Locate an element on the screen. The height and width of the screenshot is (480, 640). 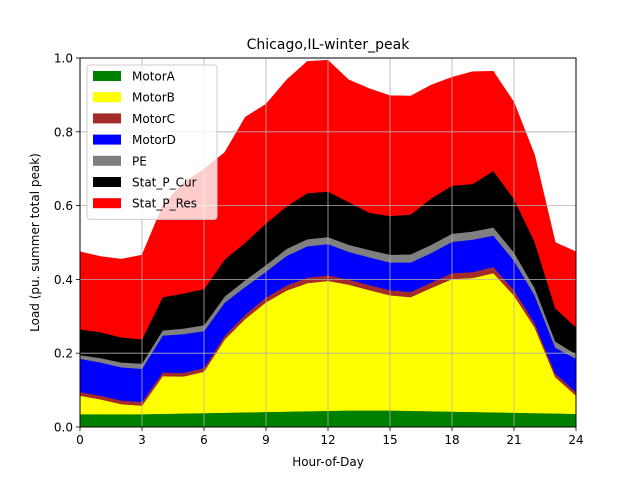
x-tick-label: 3 is located at coordinates (142, 440).